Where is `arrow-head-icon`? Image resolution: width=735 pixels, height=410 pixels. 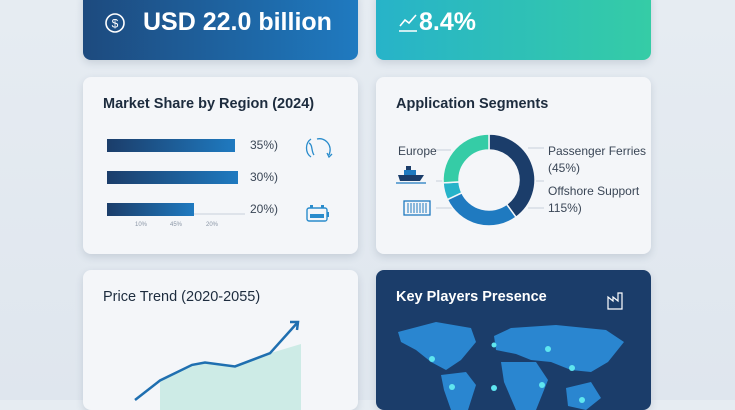
arrow-head-icon is located at coordinates (295, 325).